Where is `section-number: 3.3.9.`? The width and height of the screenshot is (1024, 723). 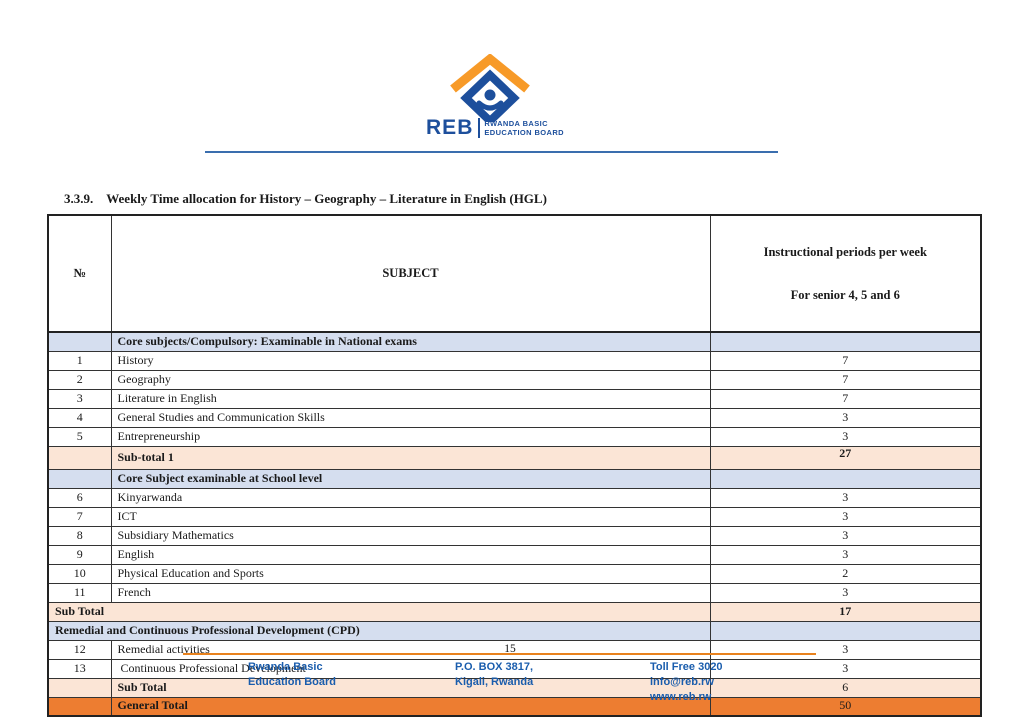
section-number: 3.3.9. is located at coordinates (79, 198).